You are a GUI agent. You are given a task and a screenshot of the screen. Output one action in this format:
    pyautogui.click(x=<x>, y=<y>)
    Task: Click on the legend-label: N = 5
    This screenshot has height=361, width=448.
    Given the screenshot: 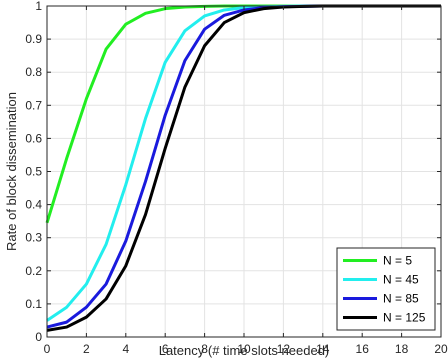 What is the action you would take?
    pyautogui.click(x=397, y=261)
    